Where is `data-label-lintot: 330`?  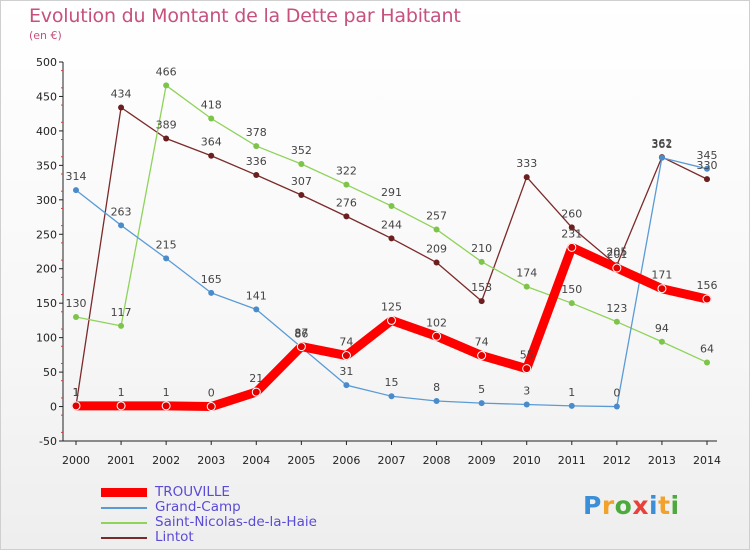
data-label-lintot: 330 is located at coordinates (707, 165).